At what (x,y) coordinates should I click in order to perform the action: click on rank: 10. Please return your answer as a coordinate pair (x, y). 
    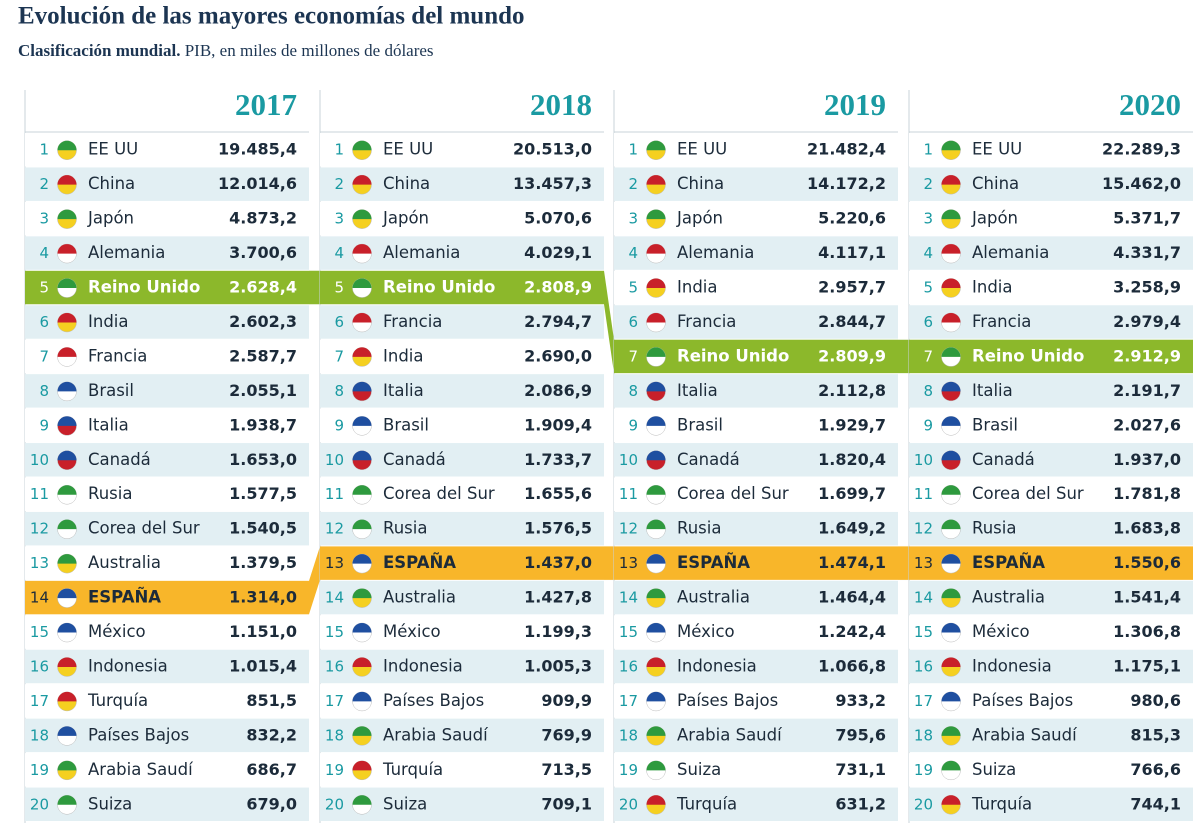
    Looking at the image, I should click on (334, 460).